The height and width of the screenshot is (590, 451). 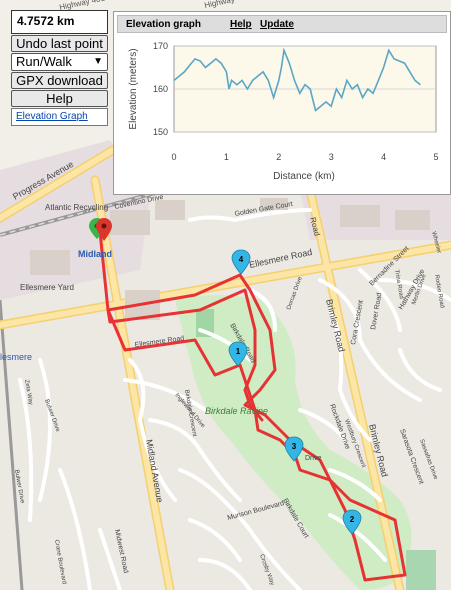 I want to click on elevation-graph-link: Elevation Graph, so click(x=52, y=116).